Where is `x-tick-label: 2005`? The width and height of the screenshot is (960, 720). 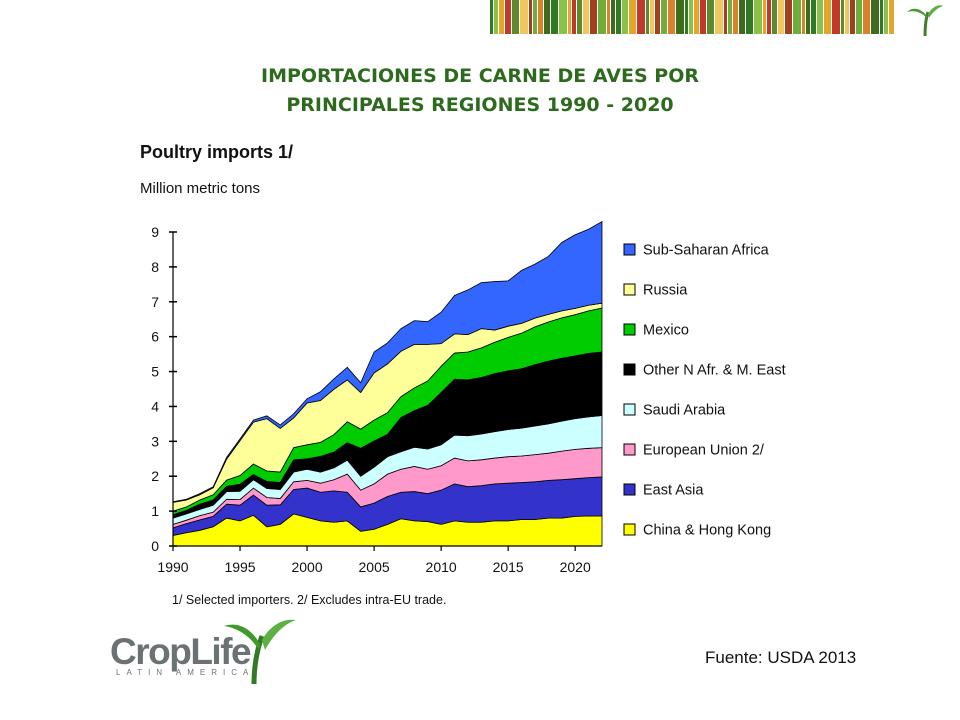
x-tick-label: 2005 is located at coordinates (374, 567).